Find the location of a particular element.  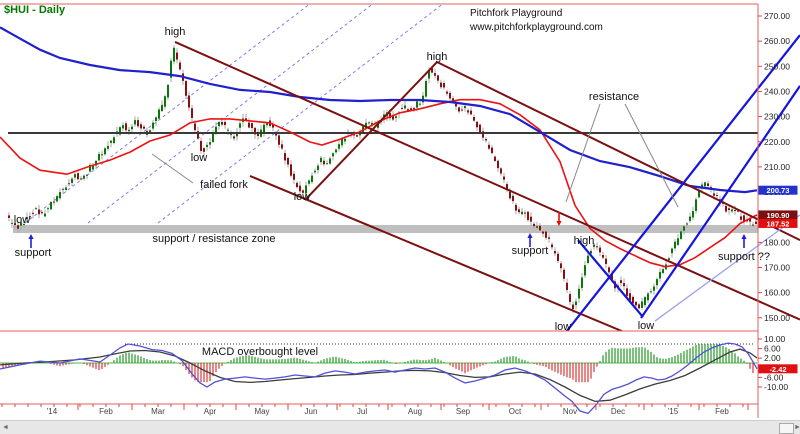

price-axis-label: 230.00 is located at coordinates (777, 117).